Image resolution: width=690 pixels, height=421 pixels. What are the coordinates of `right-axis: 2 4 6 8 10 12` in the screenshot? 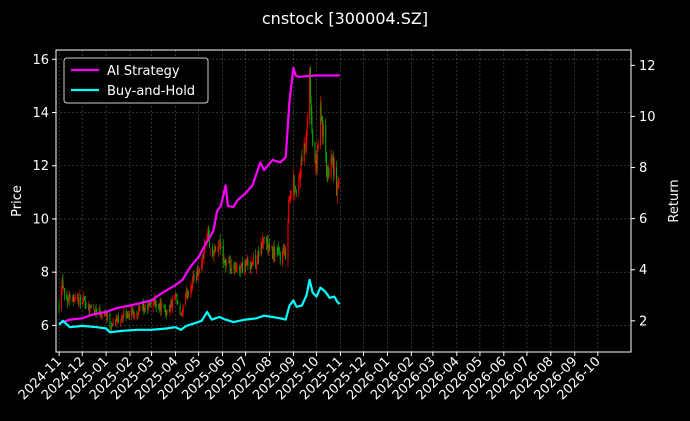 It's located at (643, 194).